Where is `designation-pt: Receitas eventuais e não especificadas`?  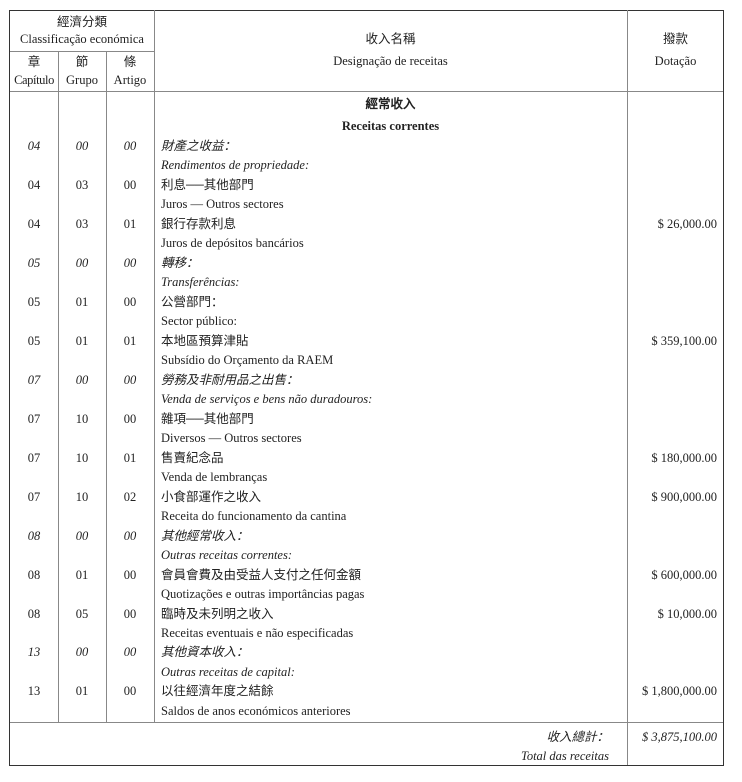 designation-pt: Receitas eventuais e não especificadas is located at coordinates (257, 633).